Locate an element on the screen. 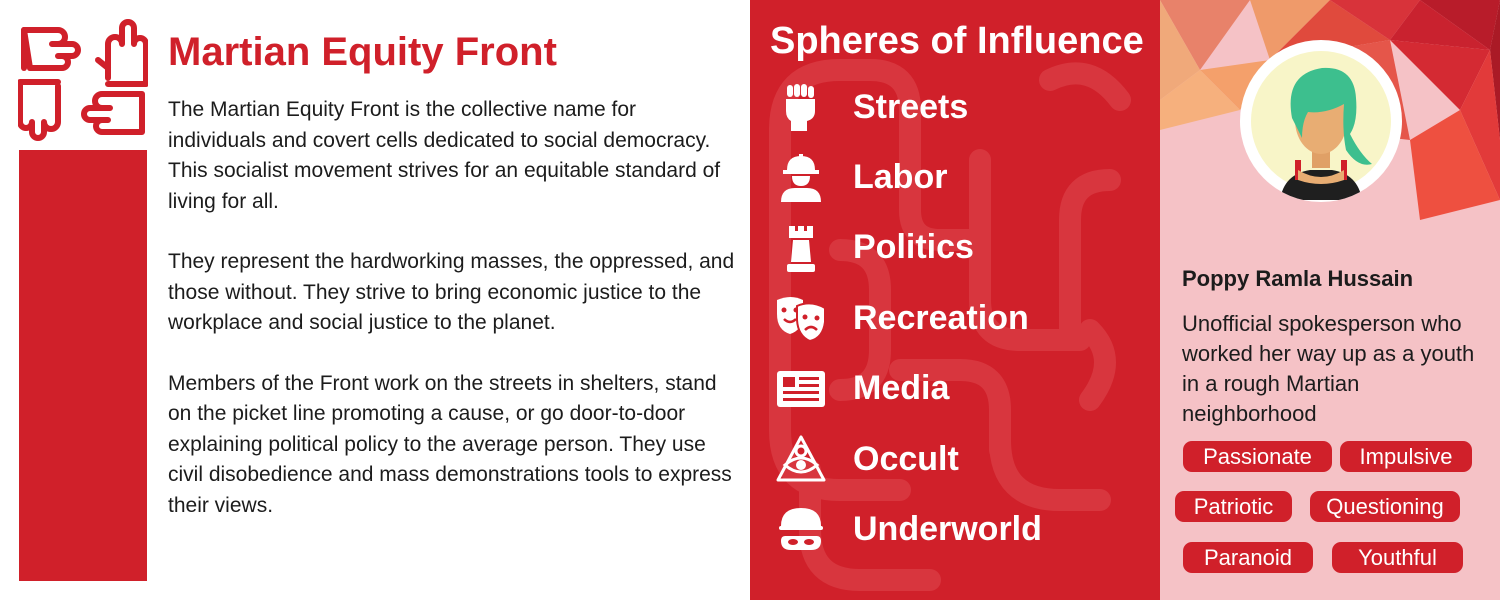  list-item: Underworld is located at coordinates (906, 529).